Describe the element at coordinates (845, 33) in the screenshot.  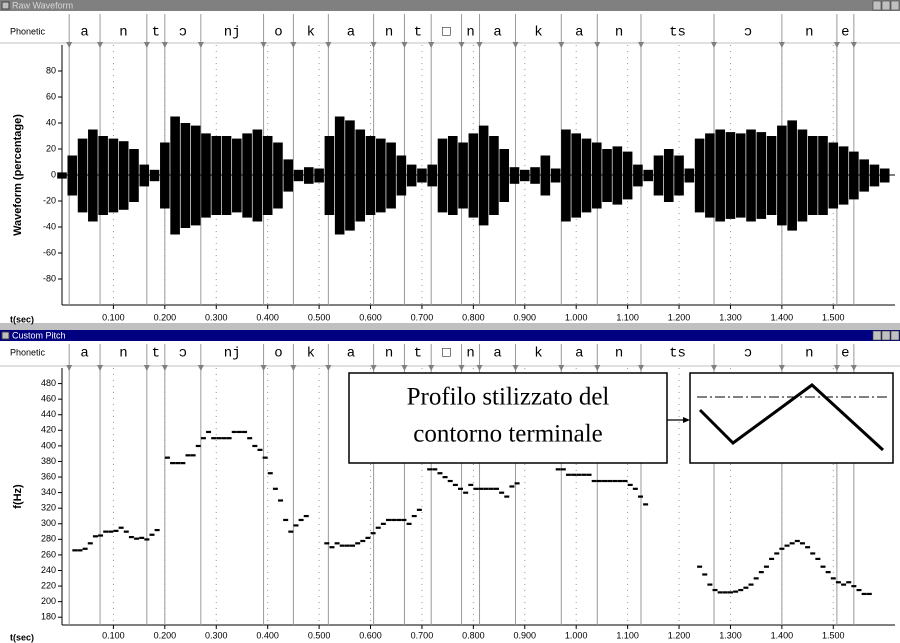
I see `phonetic-label: e` at that location.